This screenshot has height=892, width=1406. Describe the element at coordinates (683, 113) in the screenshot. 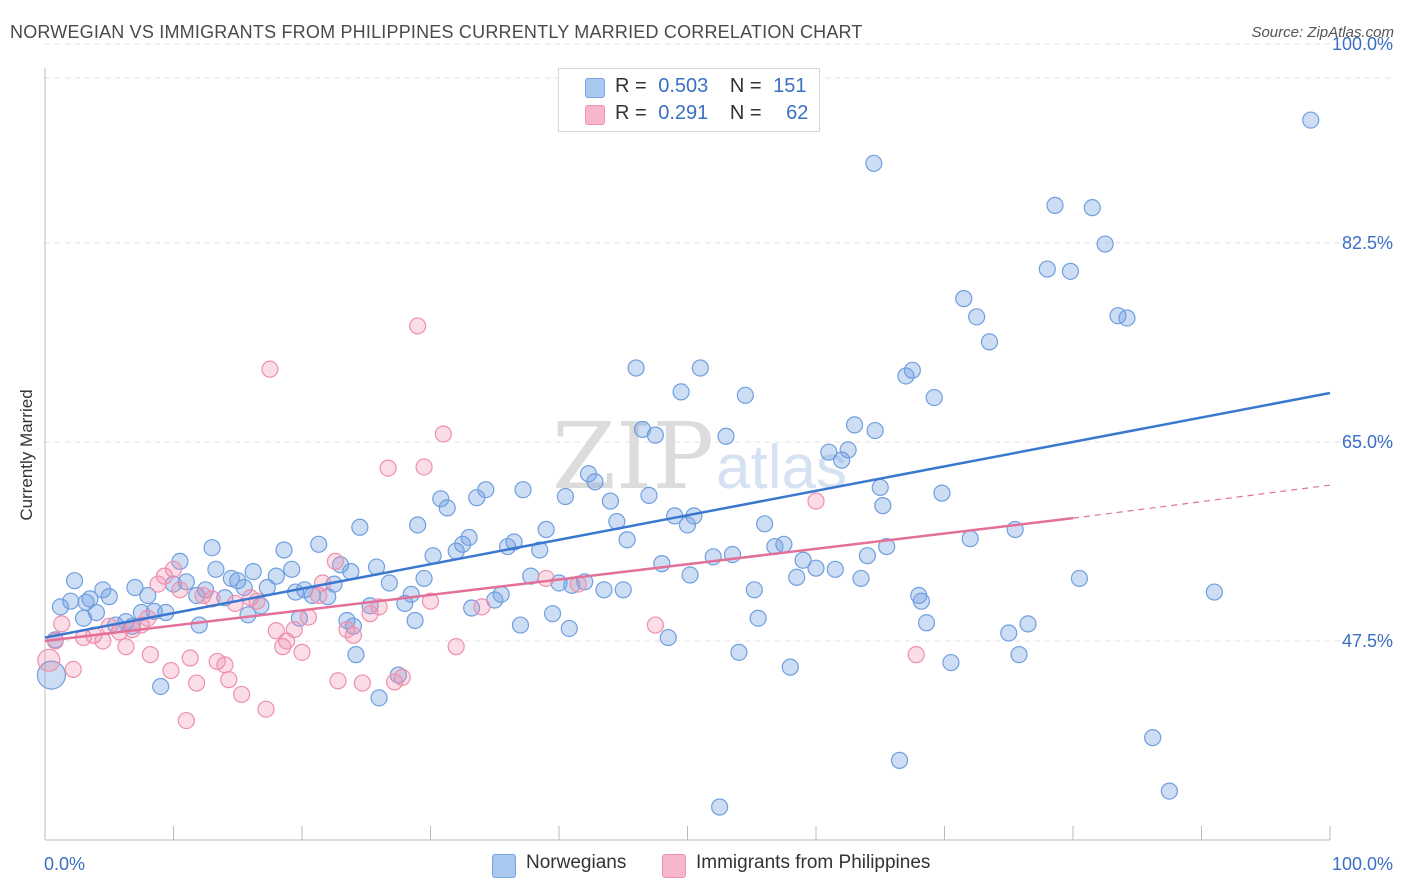

I see `r-value: 0.291` at that location.